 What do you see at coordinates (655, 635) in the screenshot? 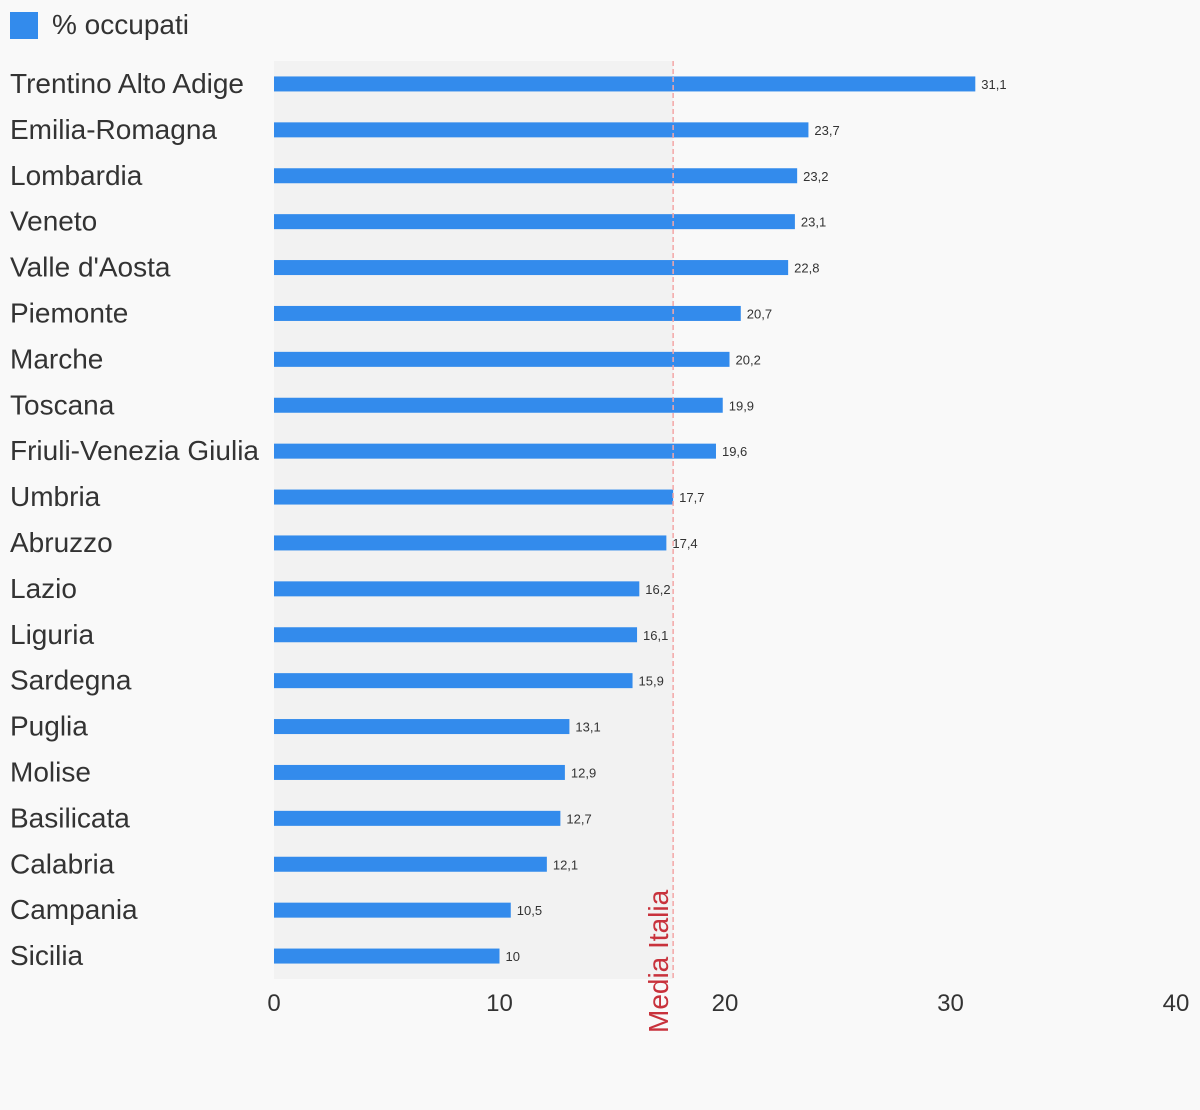
I see `value-label: 16,1` at bounding box center [655, 635].